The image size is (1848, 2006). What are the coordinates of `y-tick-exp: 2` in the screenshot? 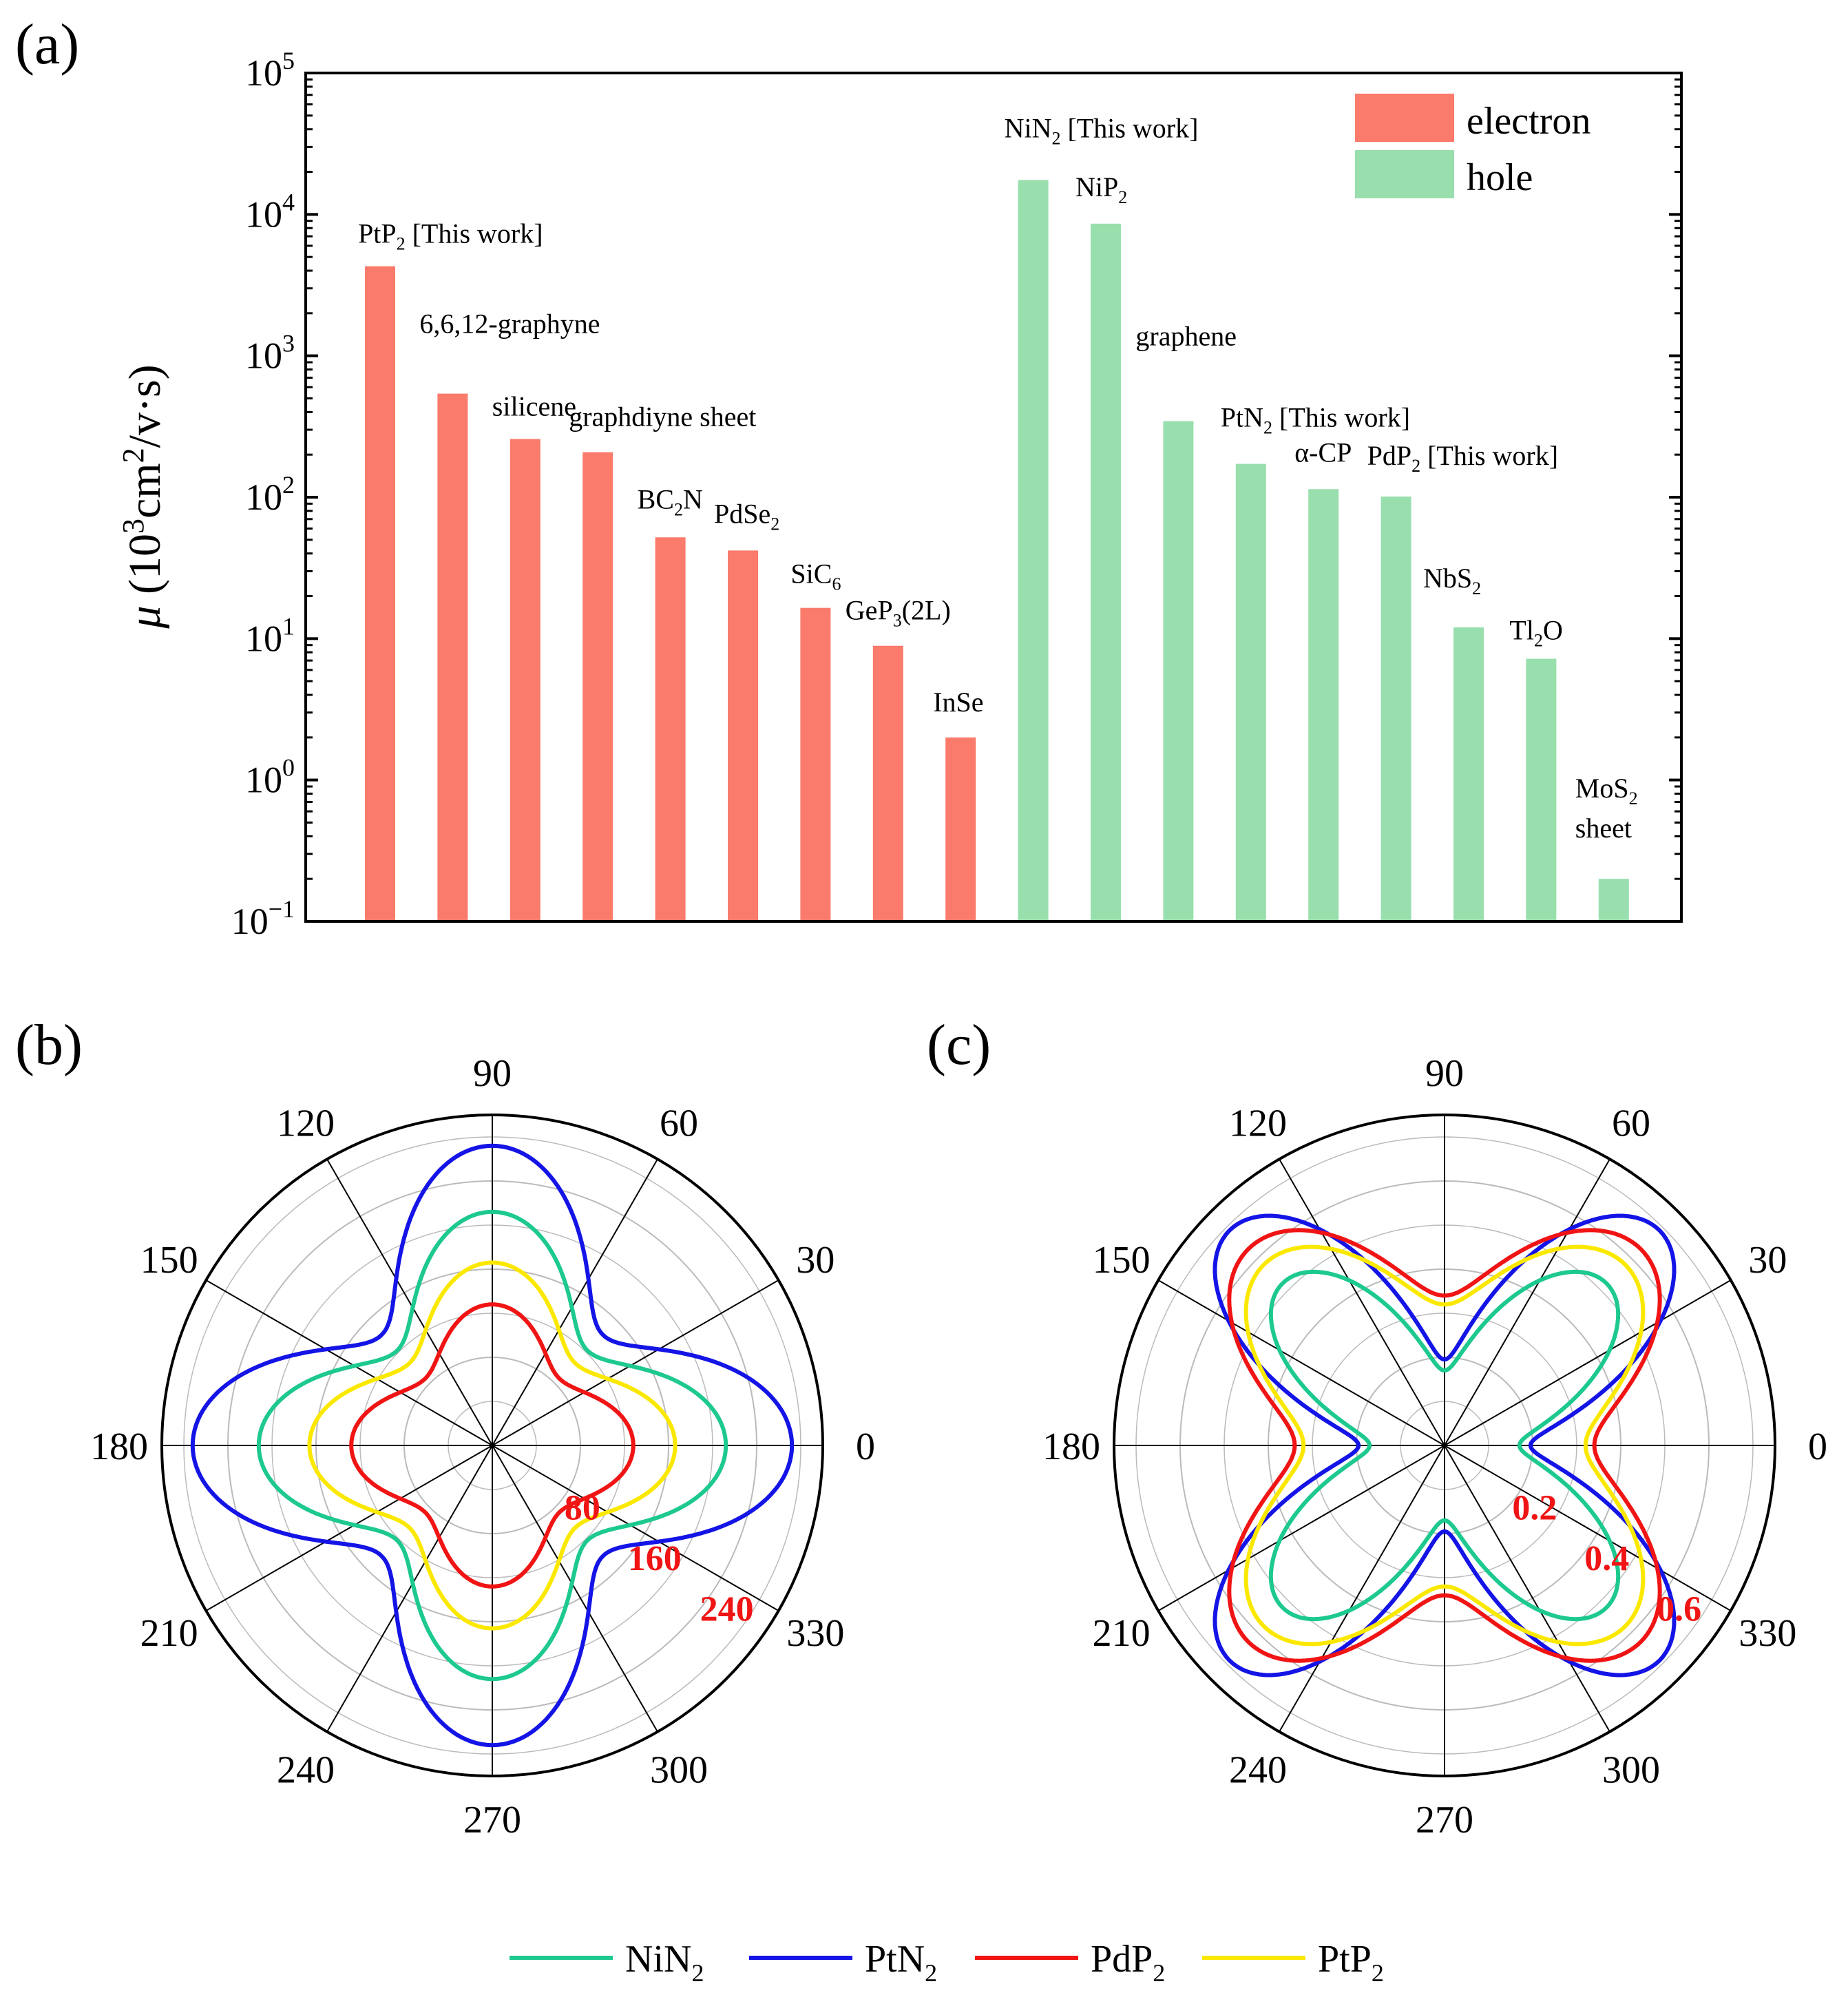 It's located at (288, 485).